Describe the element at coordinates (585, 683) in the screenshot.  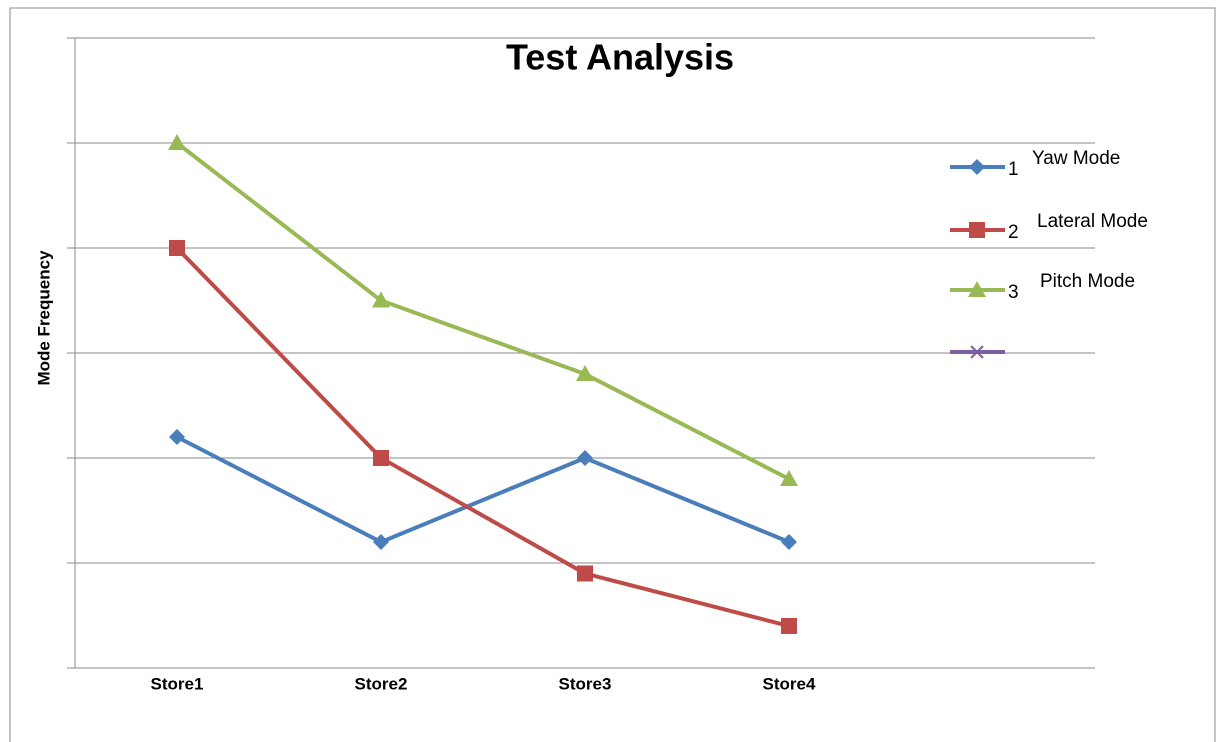
I see `x-tick-label: Store3` at that location.